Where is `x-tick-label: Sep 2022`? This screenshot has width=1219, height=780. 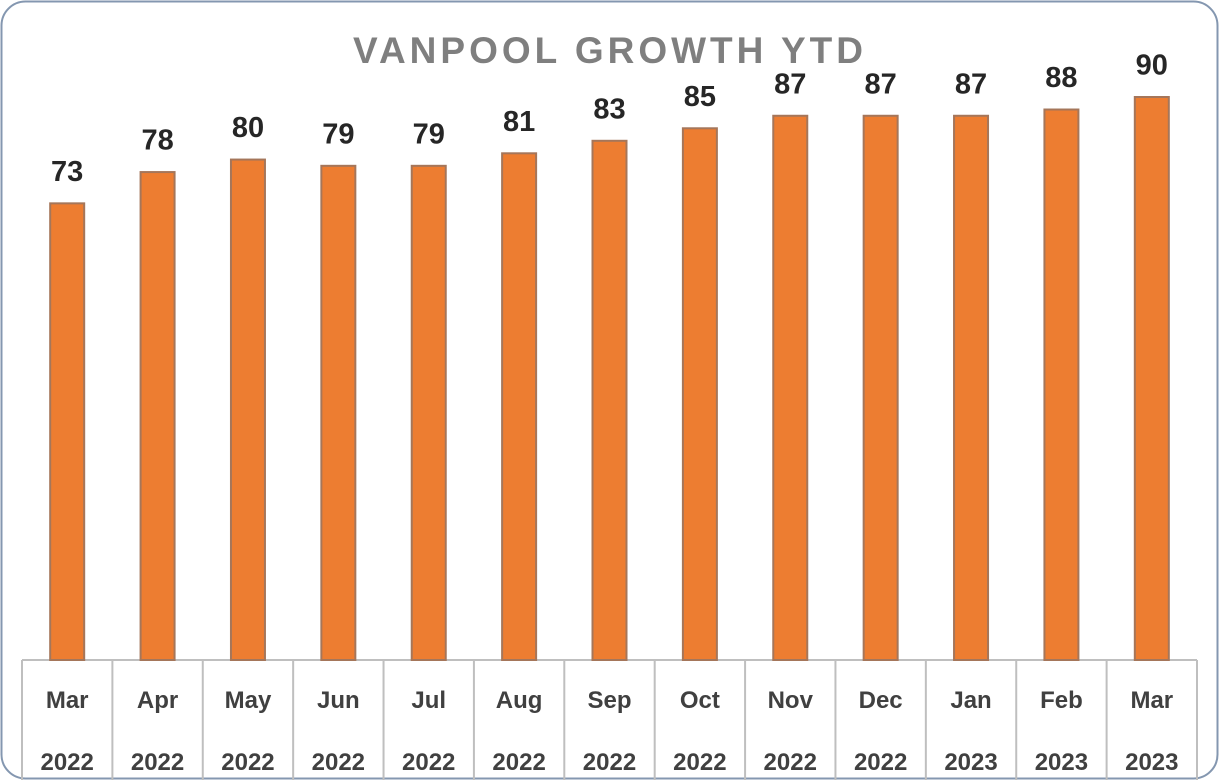 x-tick-label: Sep 2022 is located at coordinates (609, 731).